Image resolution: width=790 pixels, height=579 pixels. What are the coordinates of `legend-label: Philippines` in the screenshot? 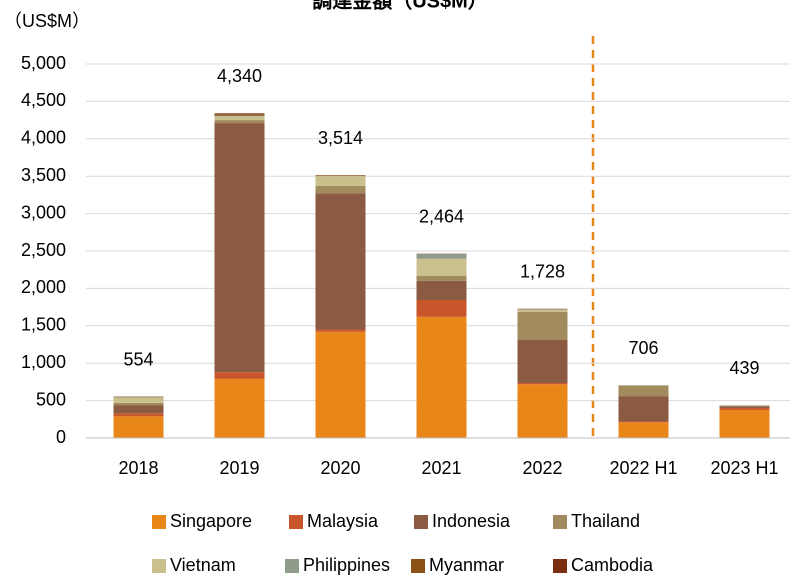 It's located at (346, 565).